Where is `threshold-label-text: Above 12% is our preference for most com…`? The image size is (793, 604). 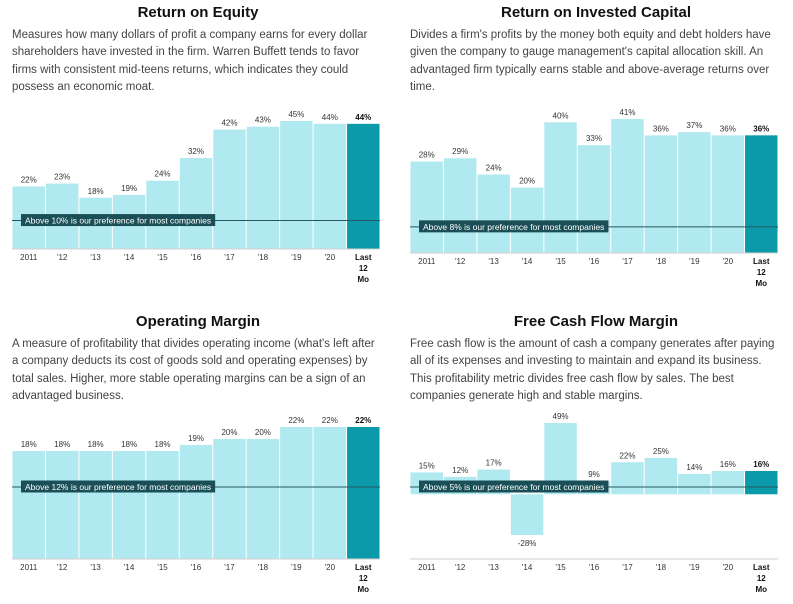
threshold-label-text: Above 12% is our preference for most com… is located at coordinates (118, 487).